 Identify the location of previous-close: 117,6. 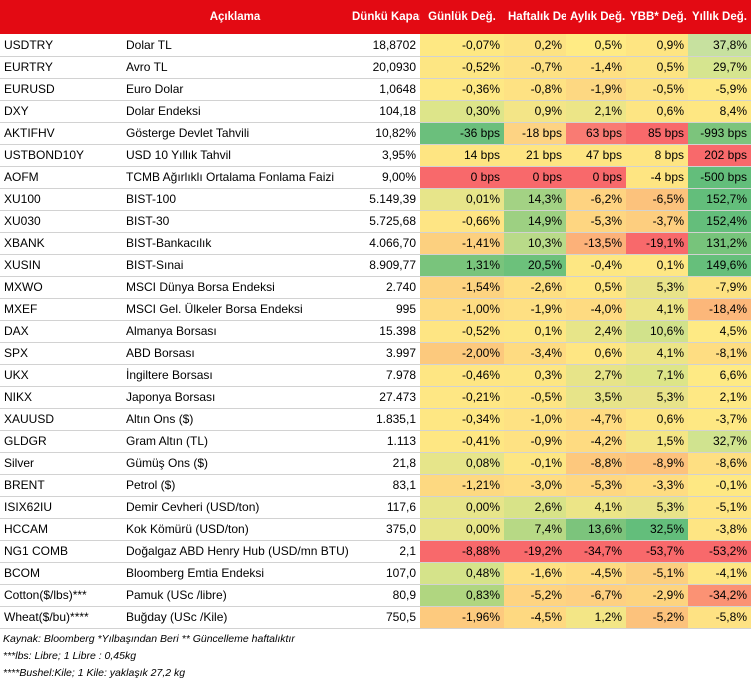
(384, 507).